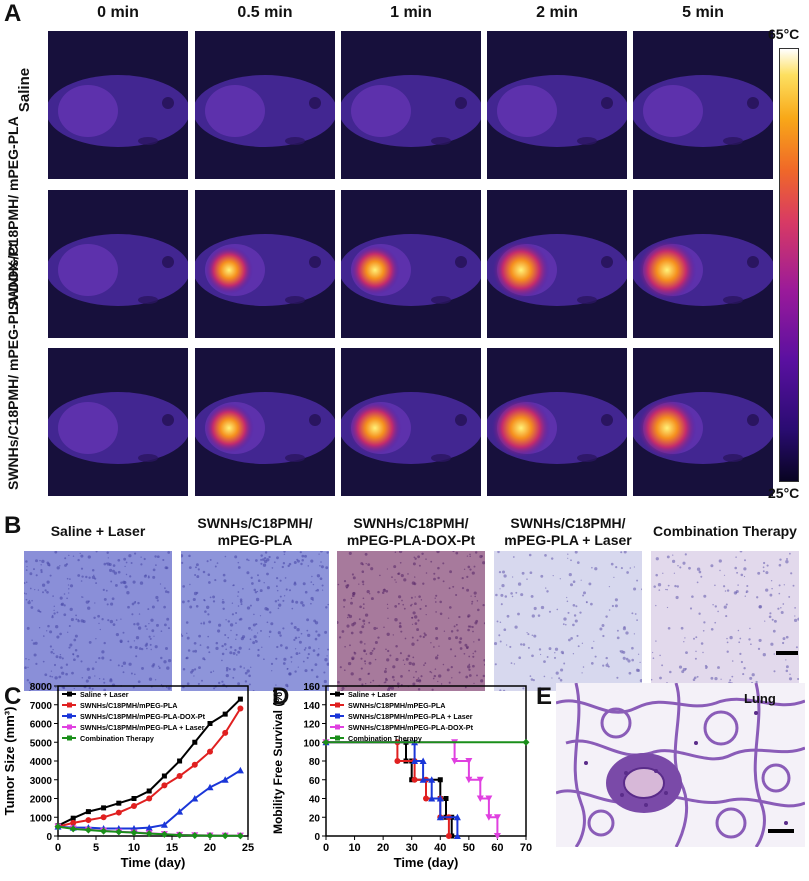 Image resolution: width=809 pixels, height=881 pixels. Describe the element at coordinates (781, 831) in the screenshot. I see `scale-bar-e` at that location.